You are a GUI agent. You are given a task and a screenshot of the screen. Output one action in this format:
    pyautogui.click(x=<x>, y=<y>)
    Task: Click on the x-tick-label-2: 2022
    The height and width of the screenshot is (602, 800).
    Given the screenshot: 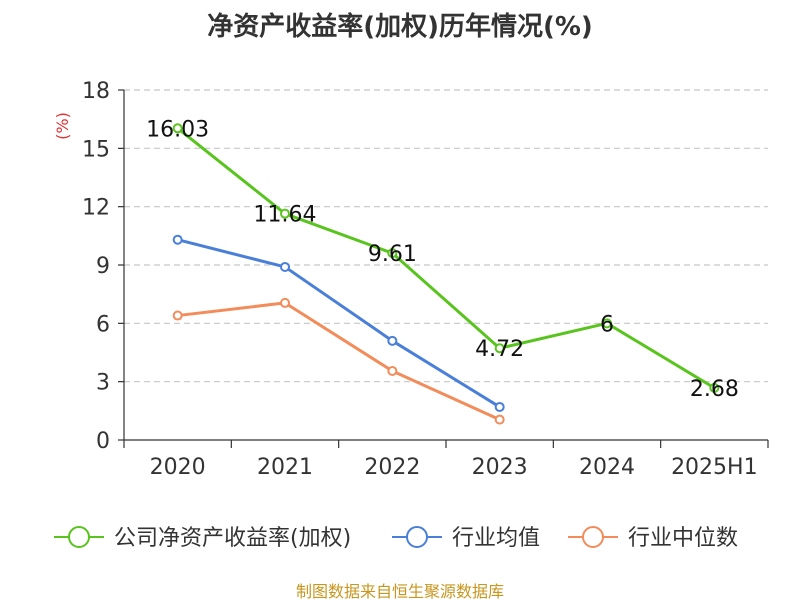 What is the action you would take?
    pyautogui.click(x=392, y=467)
    